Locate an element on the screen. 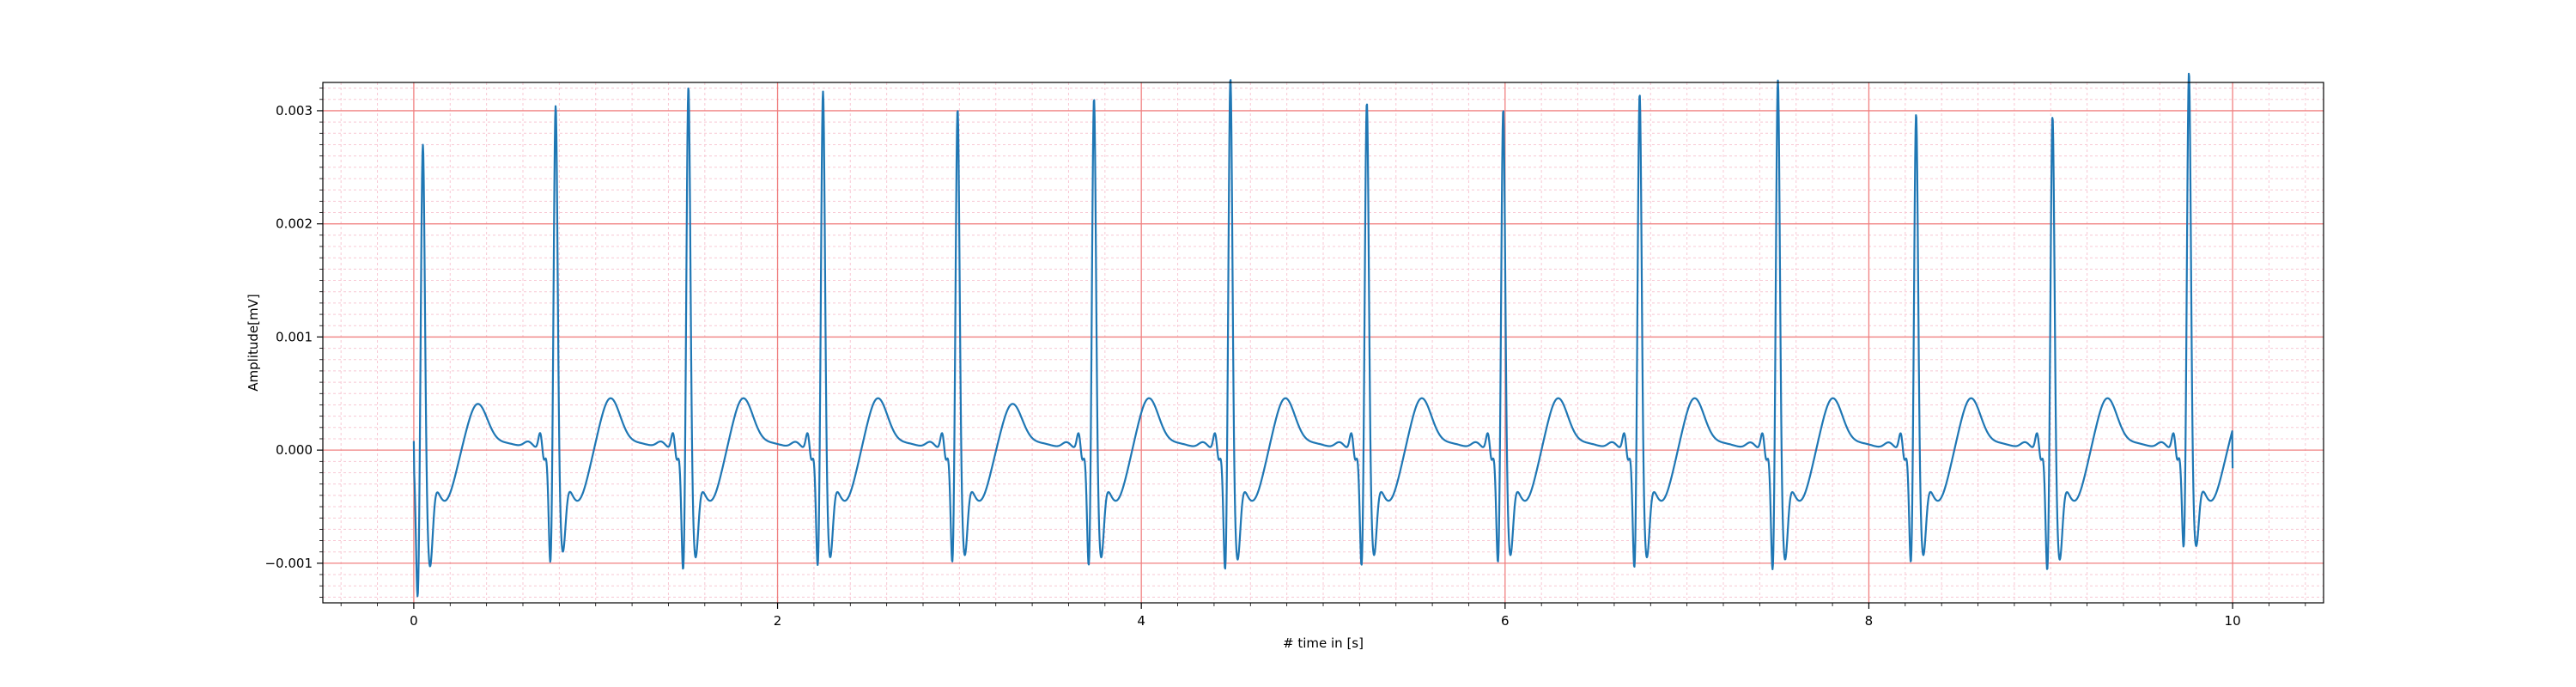  y-tick-label: 0.003 is located at coordinates (294, 111).